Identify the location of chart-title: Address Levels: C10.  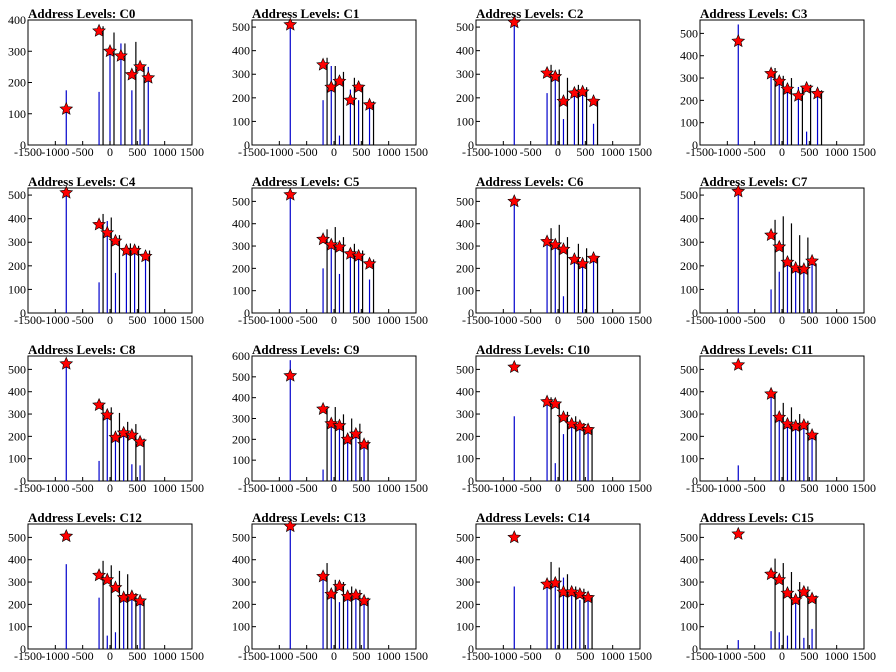
(533, 349).